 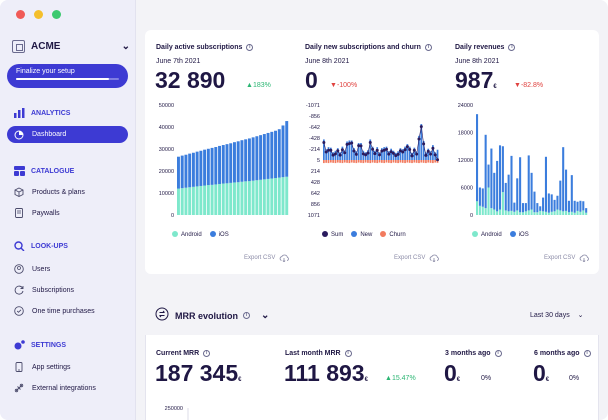 I want to click on finalize-setup-button: Finalize your setup, so click(x=67, y=76).